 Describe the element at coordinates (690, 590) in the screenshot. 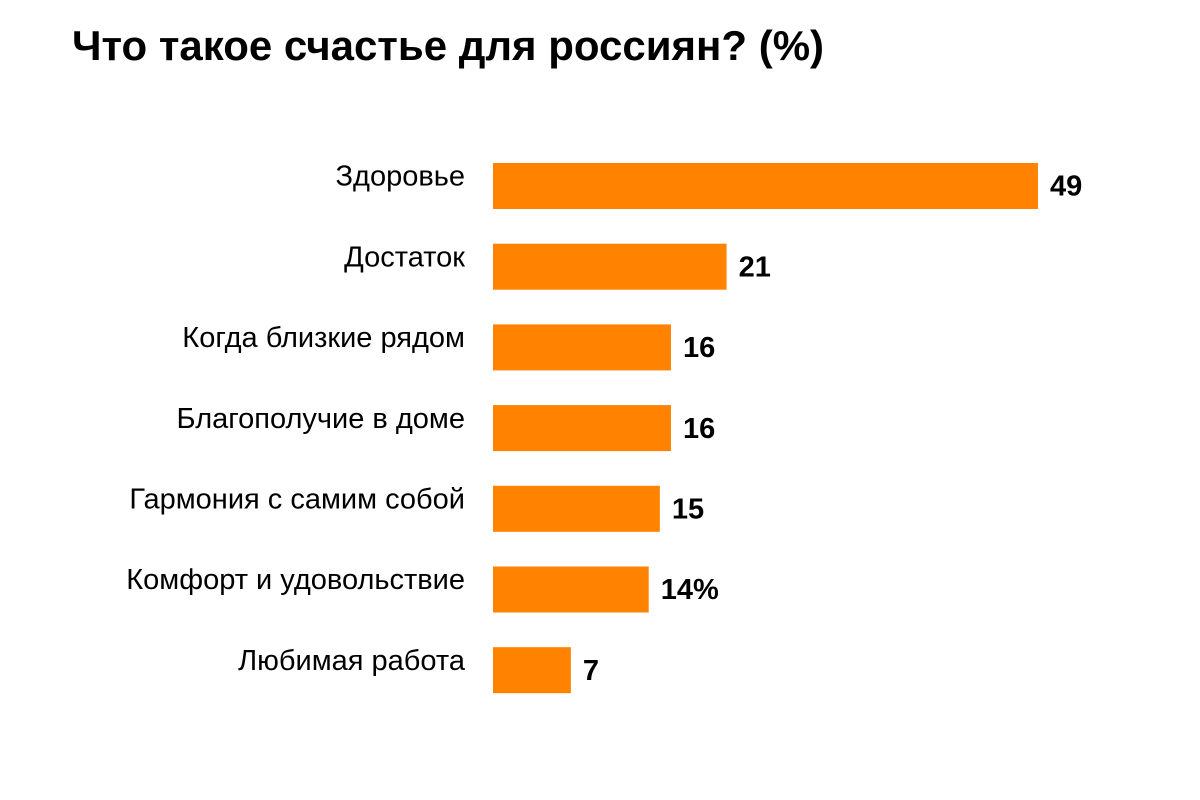

I see `value-label: 14%` at that location.